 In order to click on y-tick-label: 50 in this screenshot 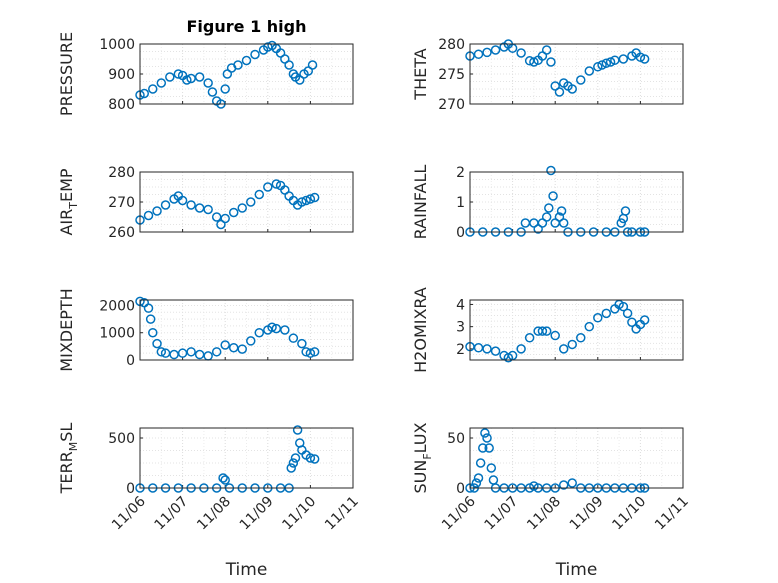, I will do `click(456, 439)`.